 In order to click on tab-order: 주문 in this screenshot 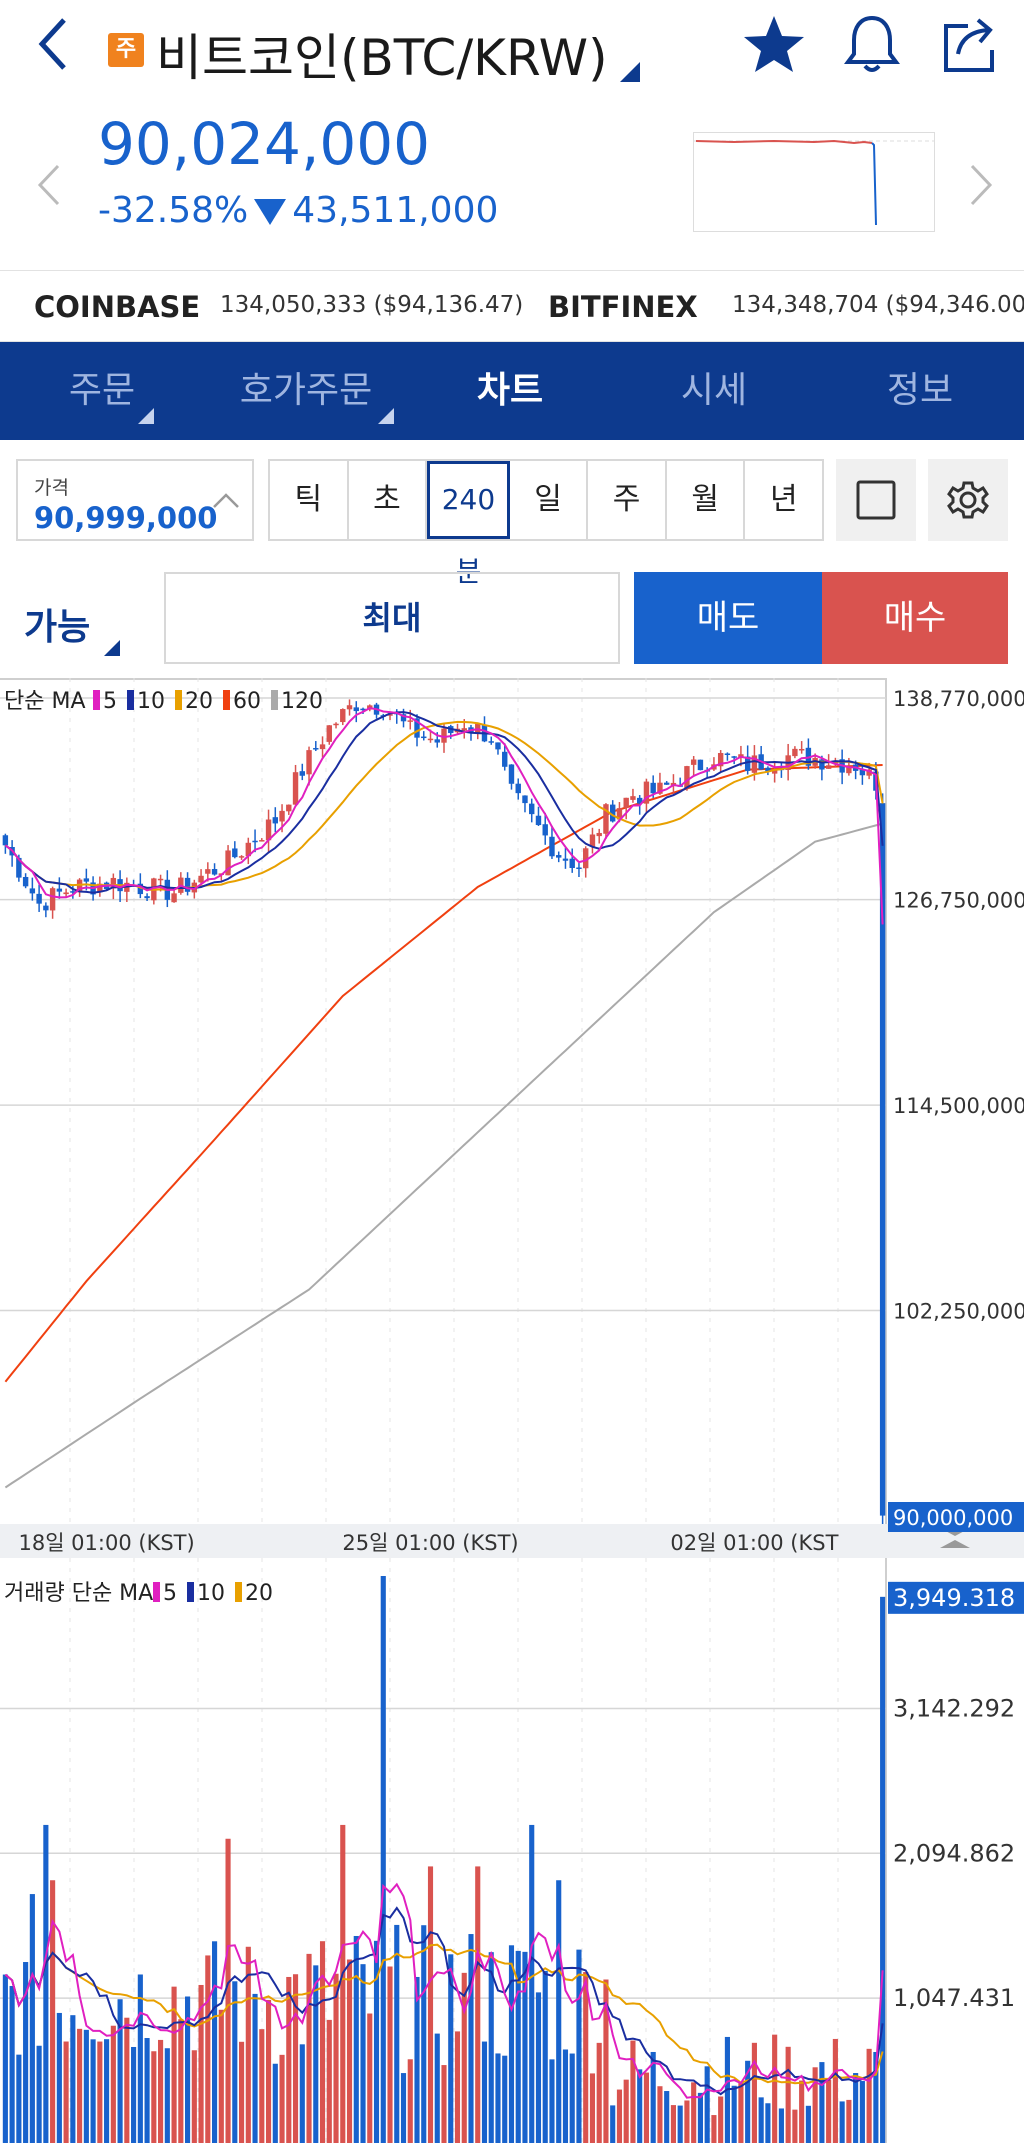, I will do `click(102, 391)`.